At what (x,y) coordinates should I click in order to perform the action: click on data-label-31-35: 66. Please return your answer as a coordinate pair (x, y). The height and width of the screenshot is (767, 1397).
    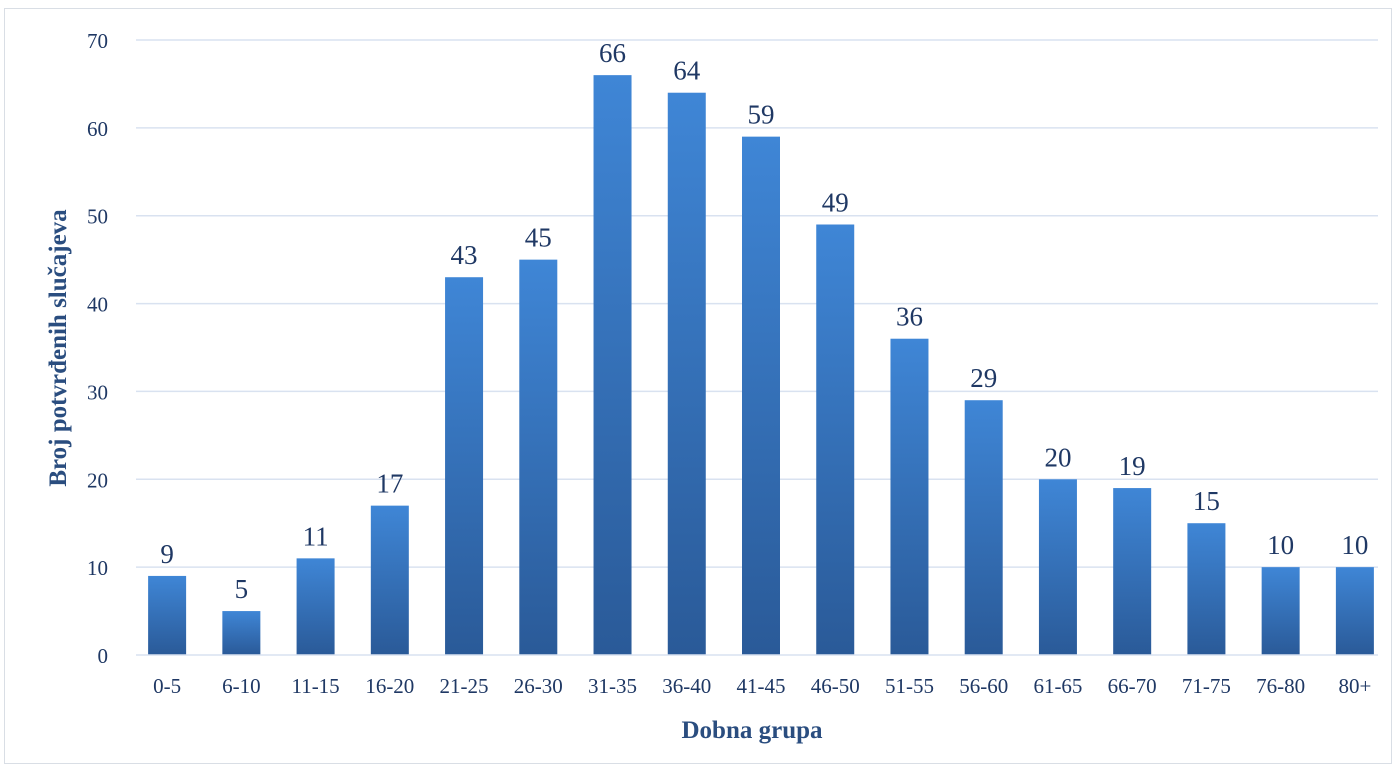
    Looking at the image, I should click on (612, 53).